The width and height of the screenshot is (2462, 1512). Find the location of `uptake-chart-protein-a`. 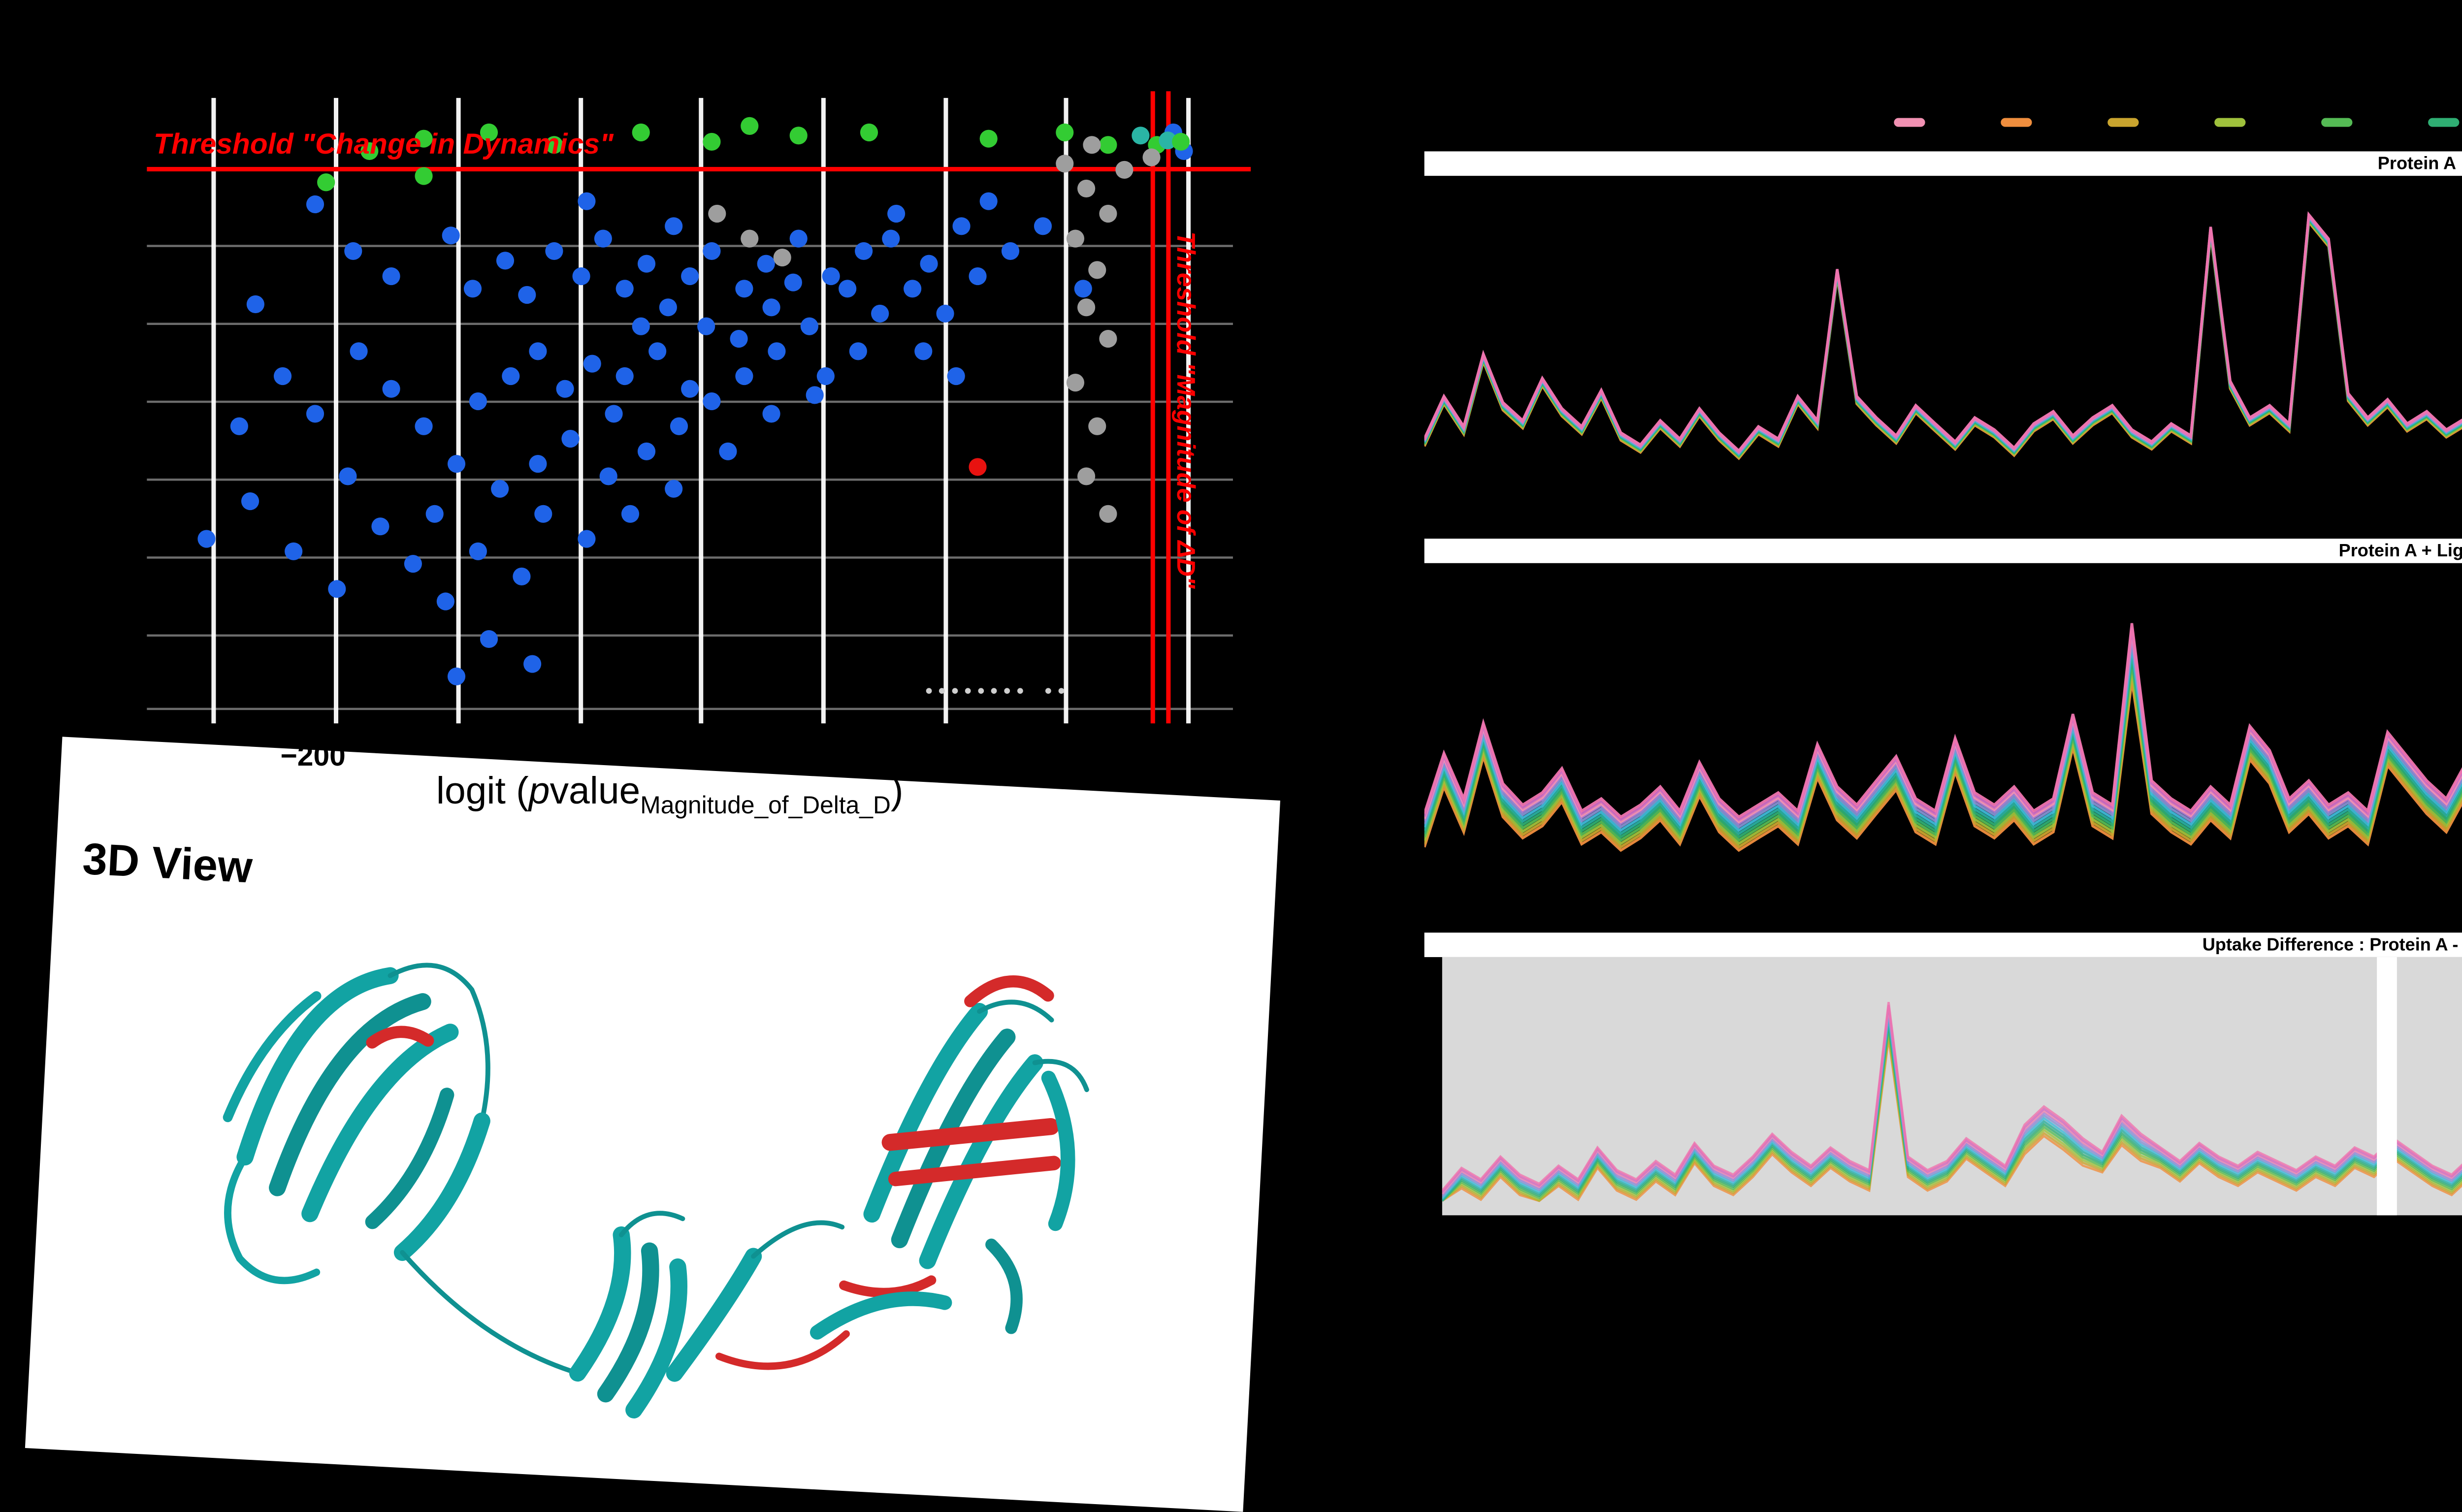

uptake-chart-protein-a is located at coordinates (1943, 349).